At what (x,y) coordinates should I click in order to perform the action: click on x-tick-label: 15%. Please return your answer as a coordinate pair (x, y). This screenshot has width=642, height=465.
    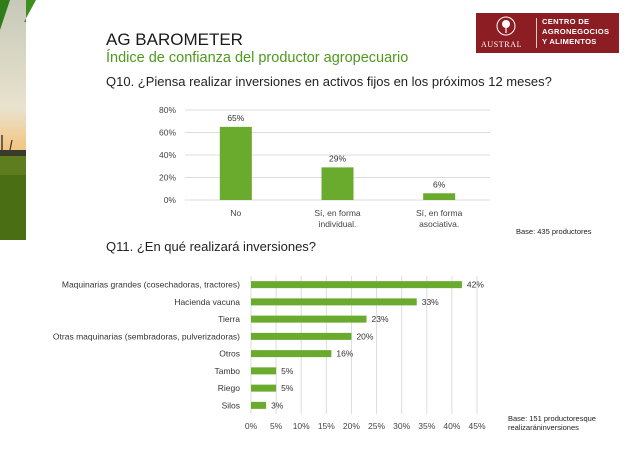
    Looking at the image, I should click on (326, 426).